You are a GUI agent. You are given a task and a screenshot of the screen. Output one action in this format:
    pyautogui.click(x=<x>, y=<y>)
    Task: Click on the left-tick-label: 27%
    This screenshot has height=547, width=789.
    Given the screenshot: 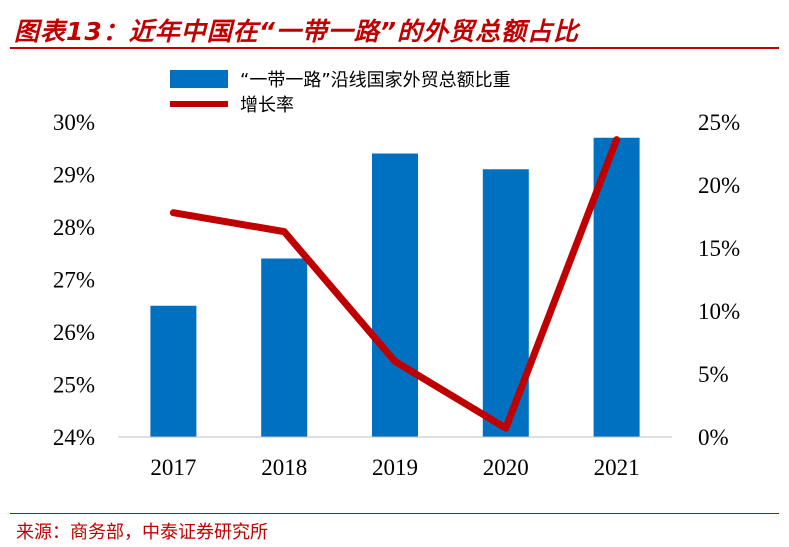 What is the action you would take?
    pyautogui.click(x=74, y=280)
    